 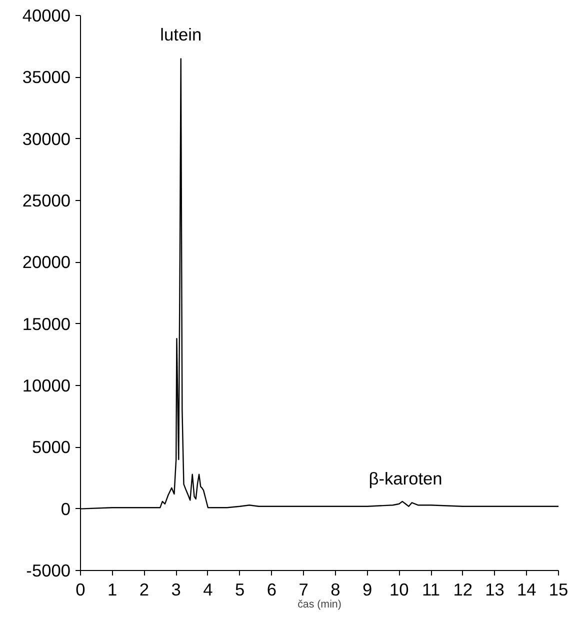 I want to click on x-tick-label: 6, so click(x=271, y=590).